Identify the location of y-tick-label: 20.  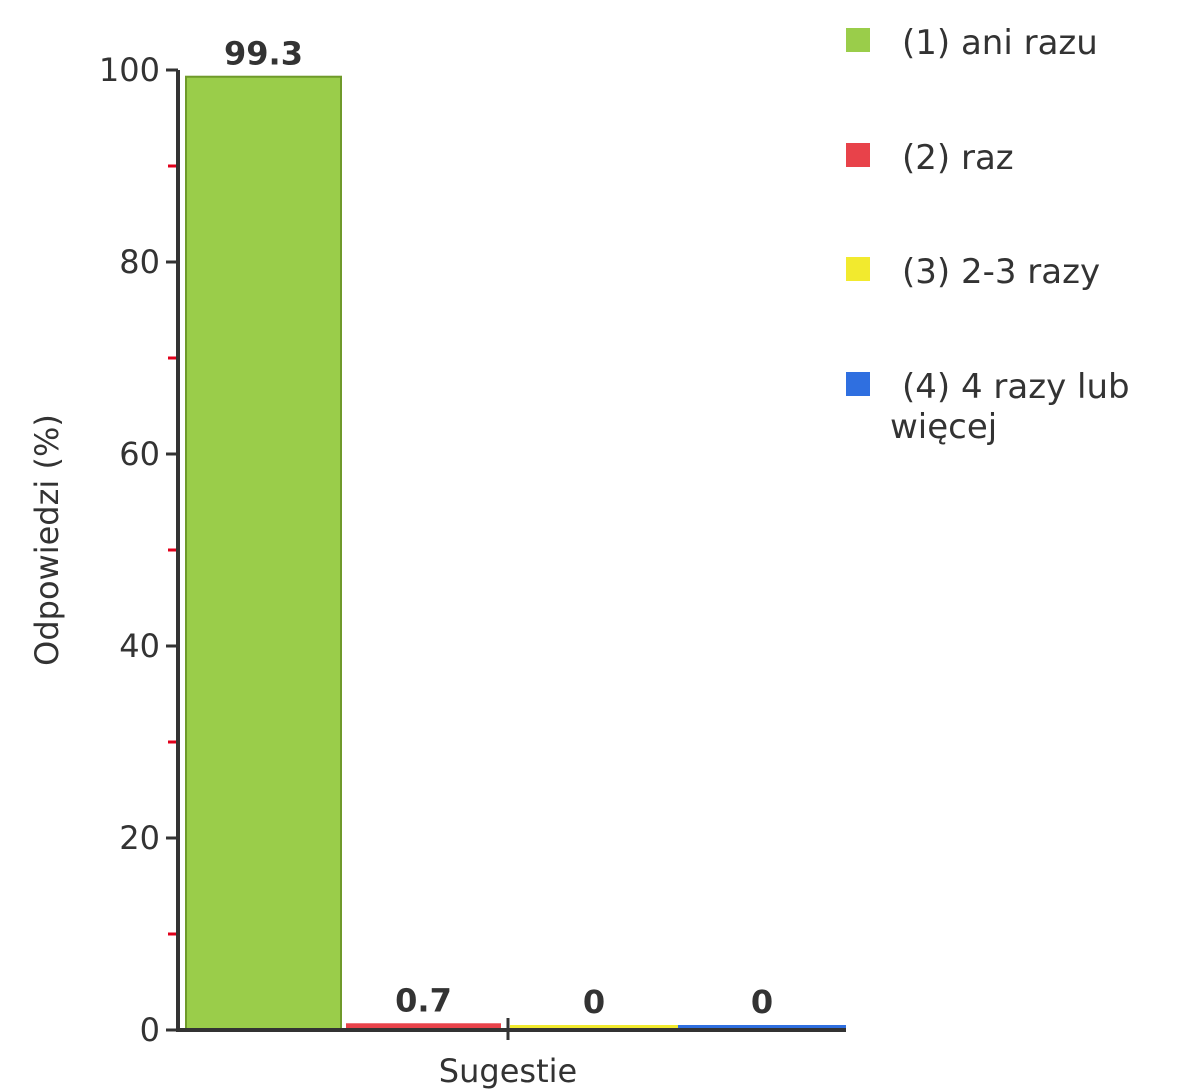
(139, 838).